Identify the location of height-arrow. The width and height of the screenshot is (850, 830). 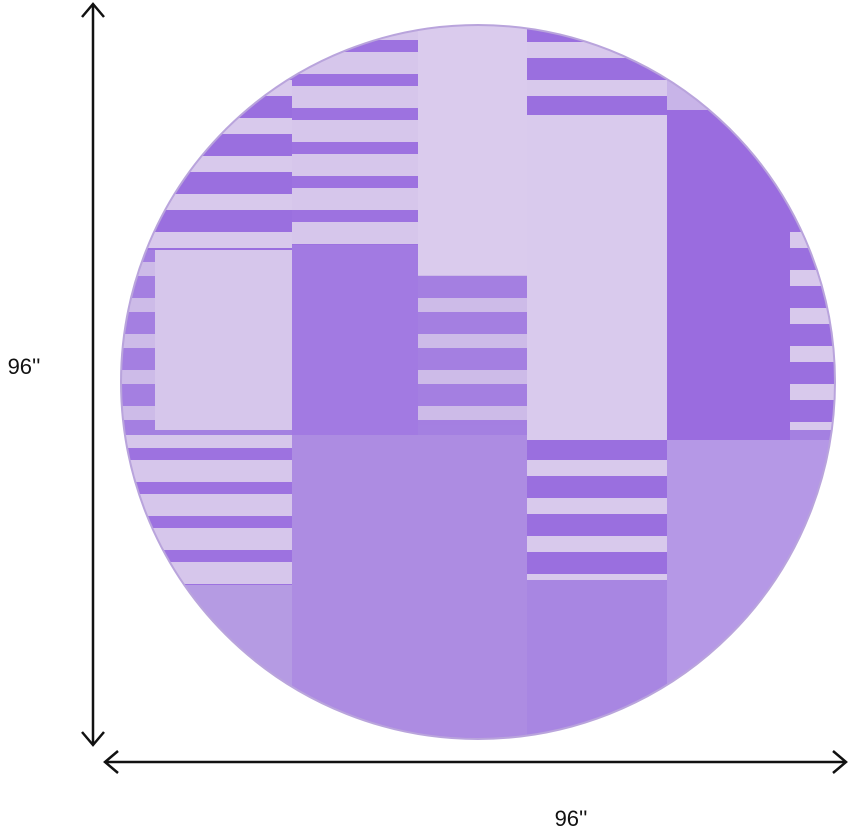
(93, 374).